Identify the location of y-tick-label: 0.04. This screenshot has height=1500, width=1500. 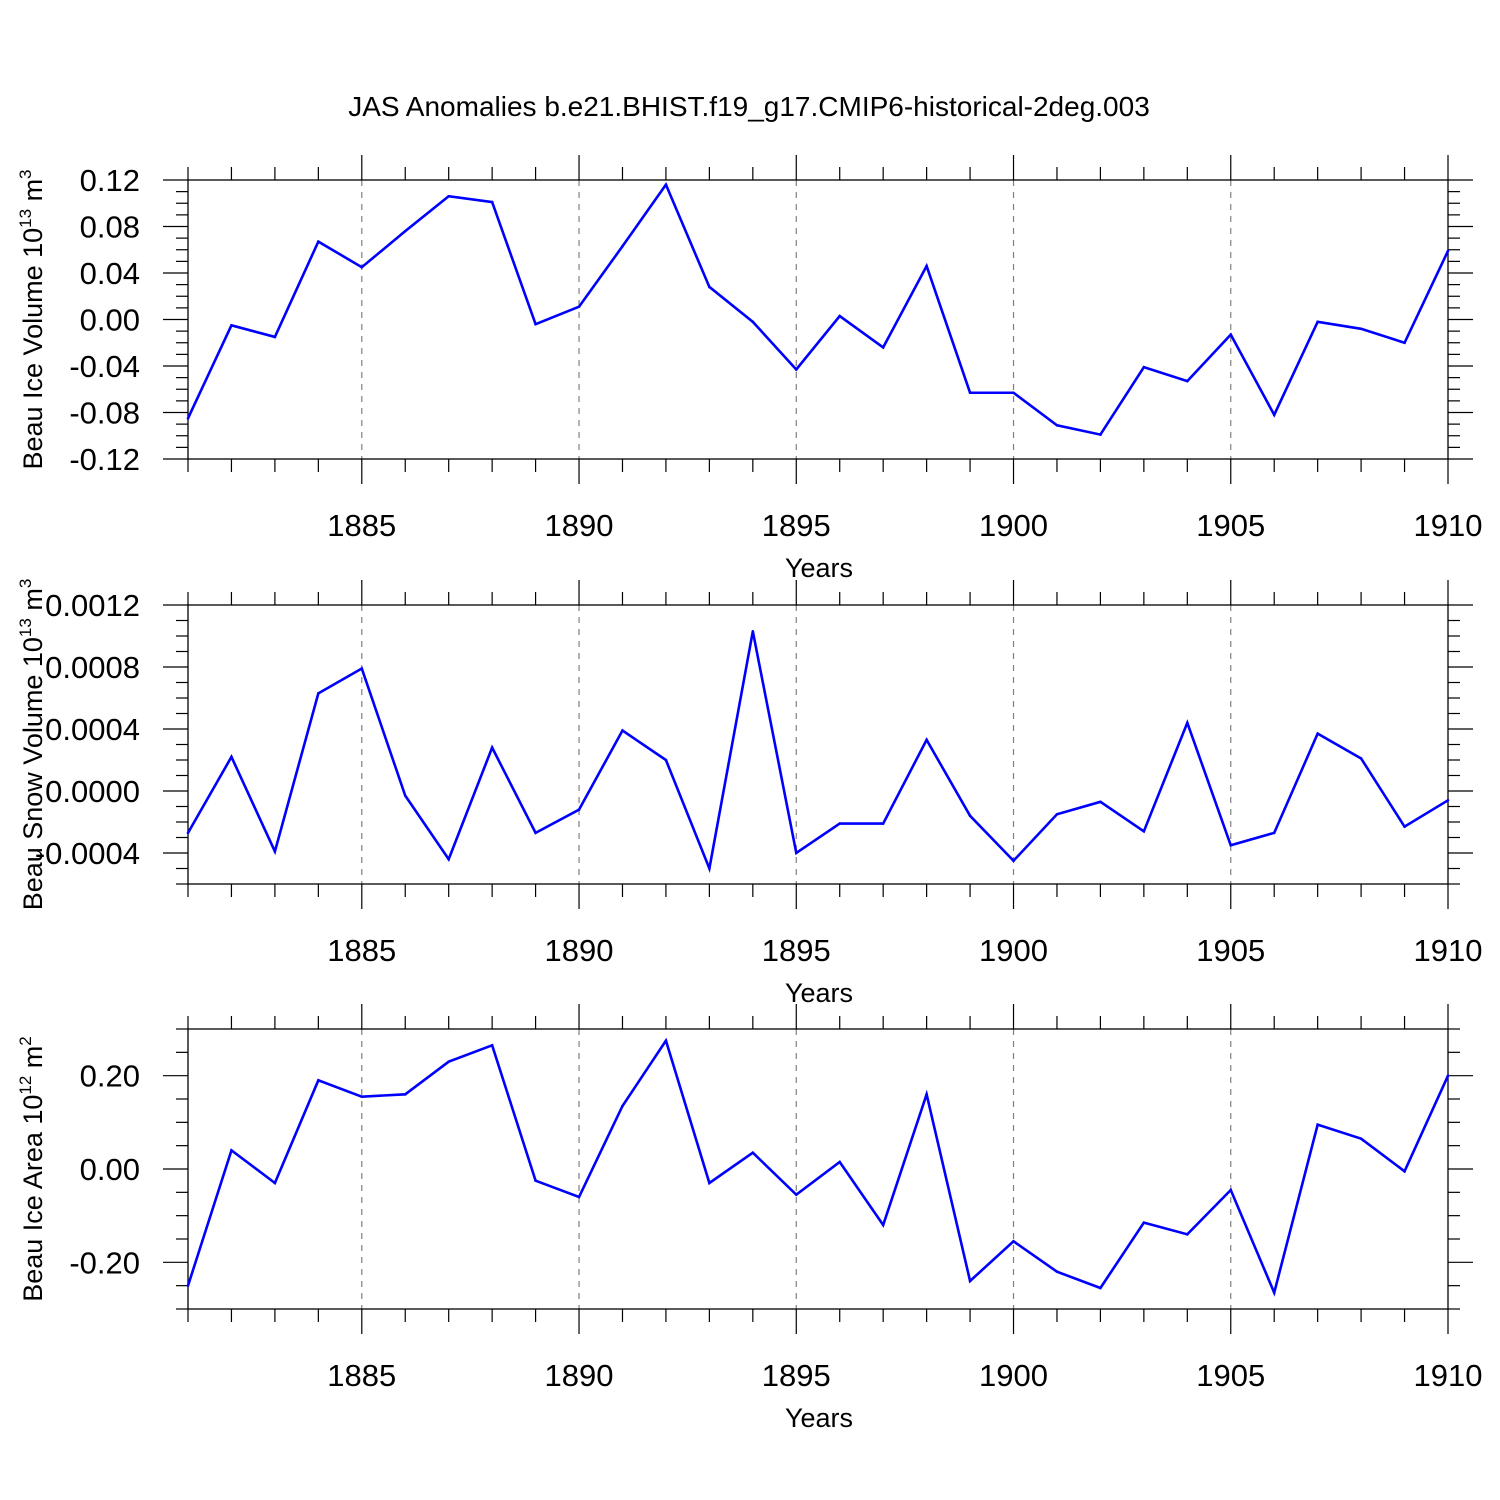
(110, 273).